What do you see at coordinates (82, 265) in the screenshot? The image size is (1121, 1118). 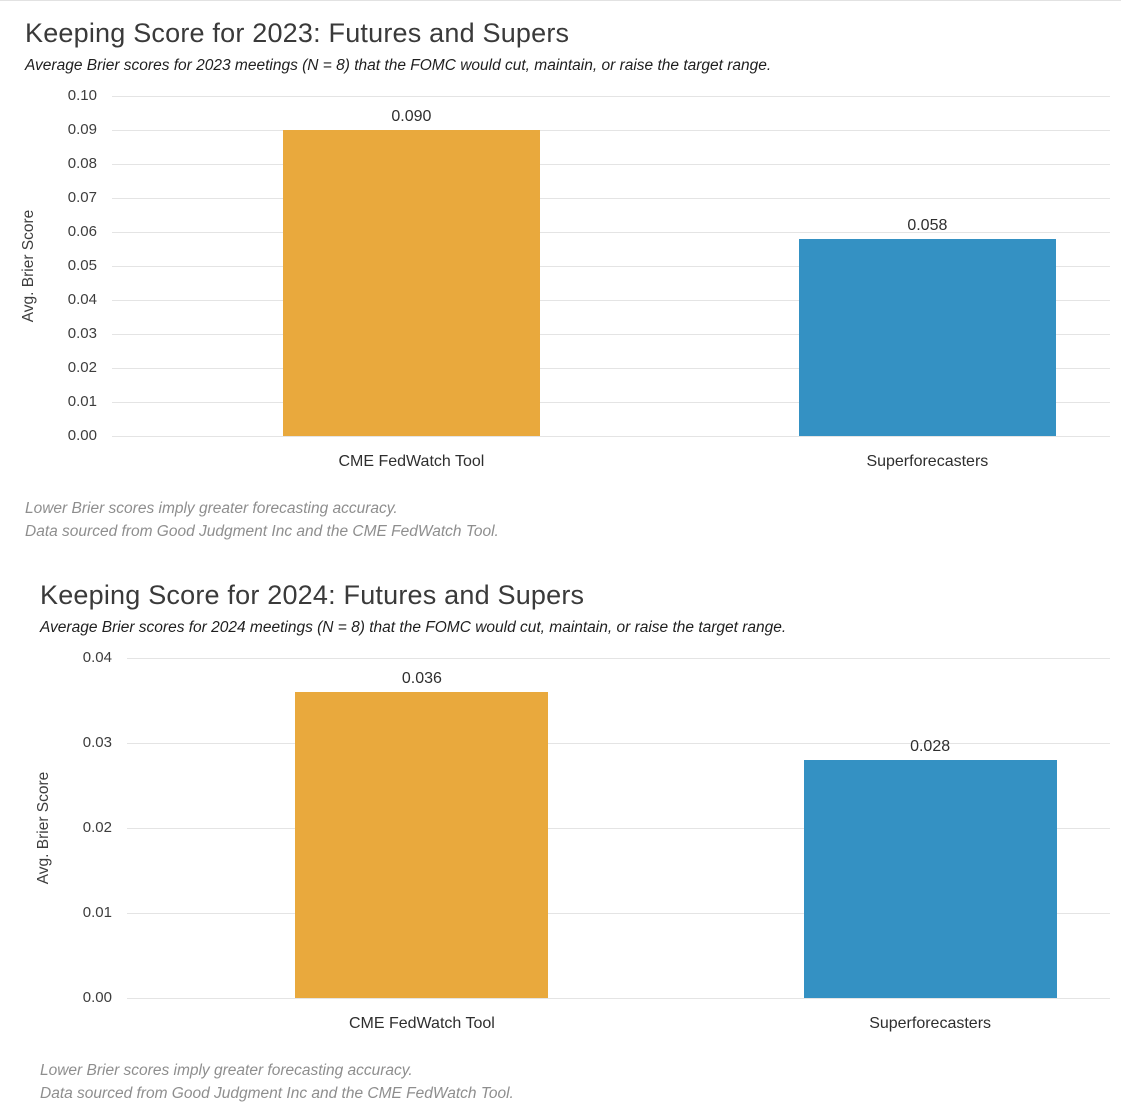 I see `y-tick-label: 0.05` at bounding box center [82, 265].